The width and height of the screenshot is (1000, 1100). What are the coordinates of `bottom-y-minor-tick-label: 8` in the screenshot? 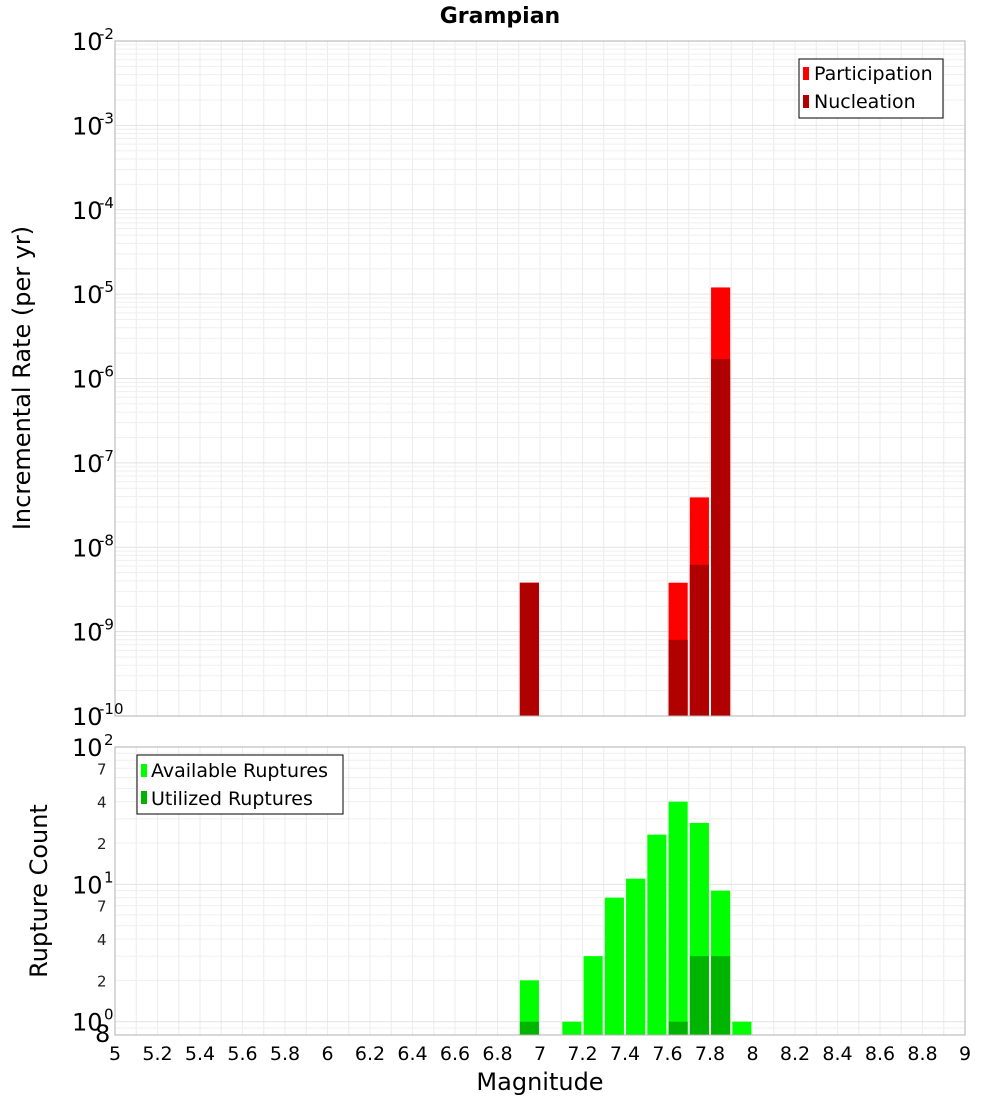 It's located at (102, 1034).